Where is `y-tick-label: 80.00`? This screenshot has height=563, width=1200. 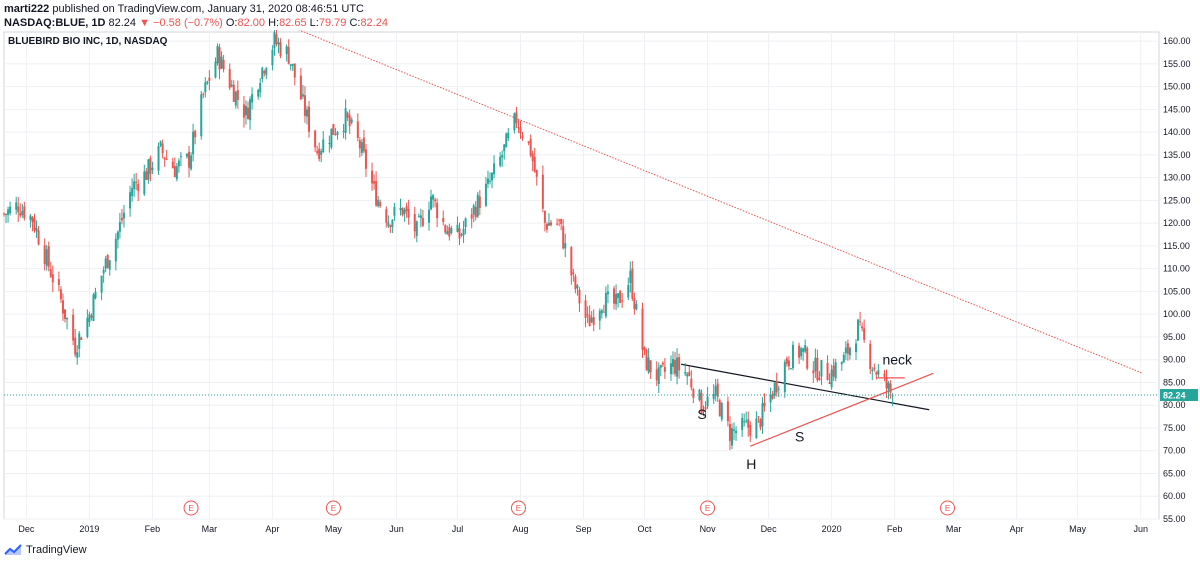
y-tick-label: 80.00 is located at coordinates (1174, 405).